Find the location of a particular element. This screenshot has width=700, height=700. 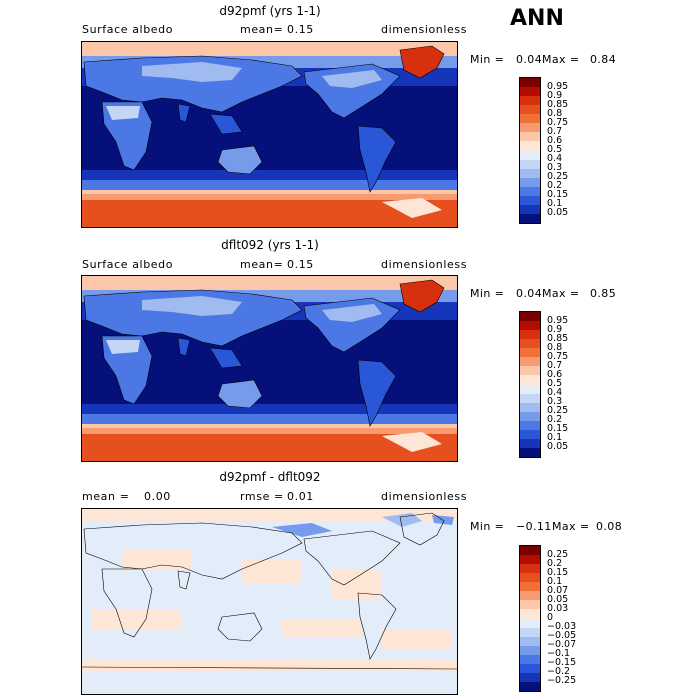

panel-1-map is located at coordinates (269, 134).